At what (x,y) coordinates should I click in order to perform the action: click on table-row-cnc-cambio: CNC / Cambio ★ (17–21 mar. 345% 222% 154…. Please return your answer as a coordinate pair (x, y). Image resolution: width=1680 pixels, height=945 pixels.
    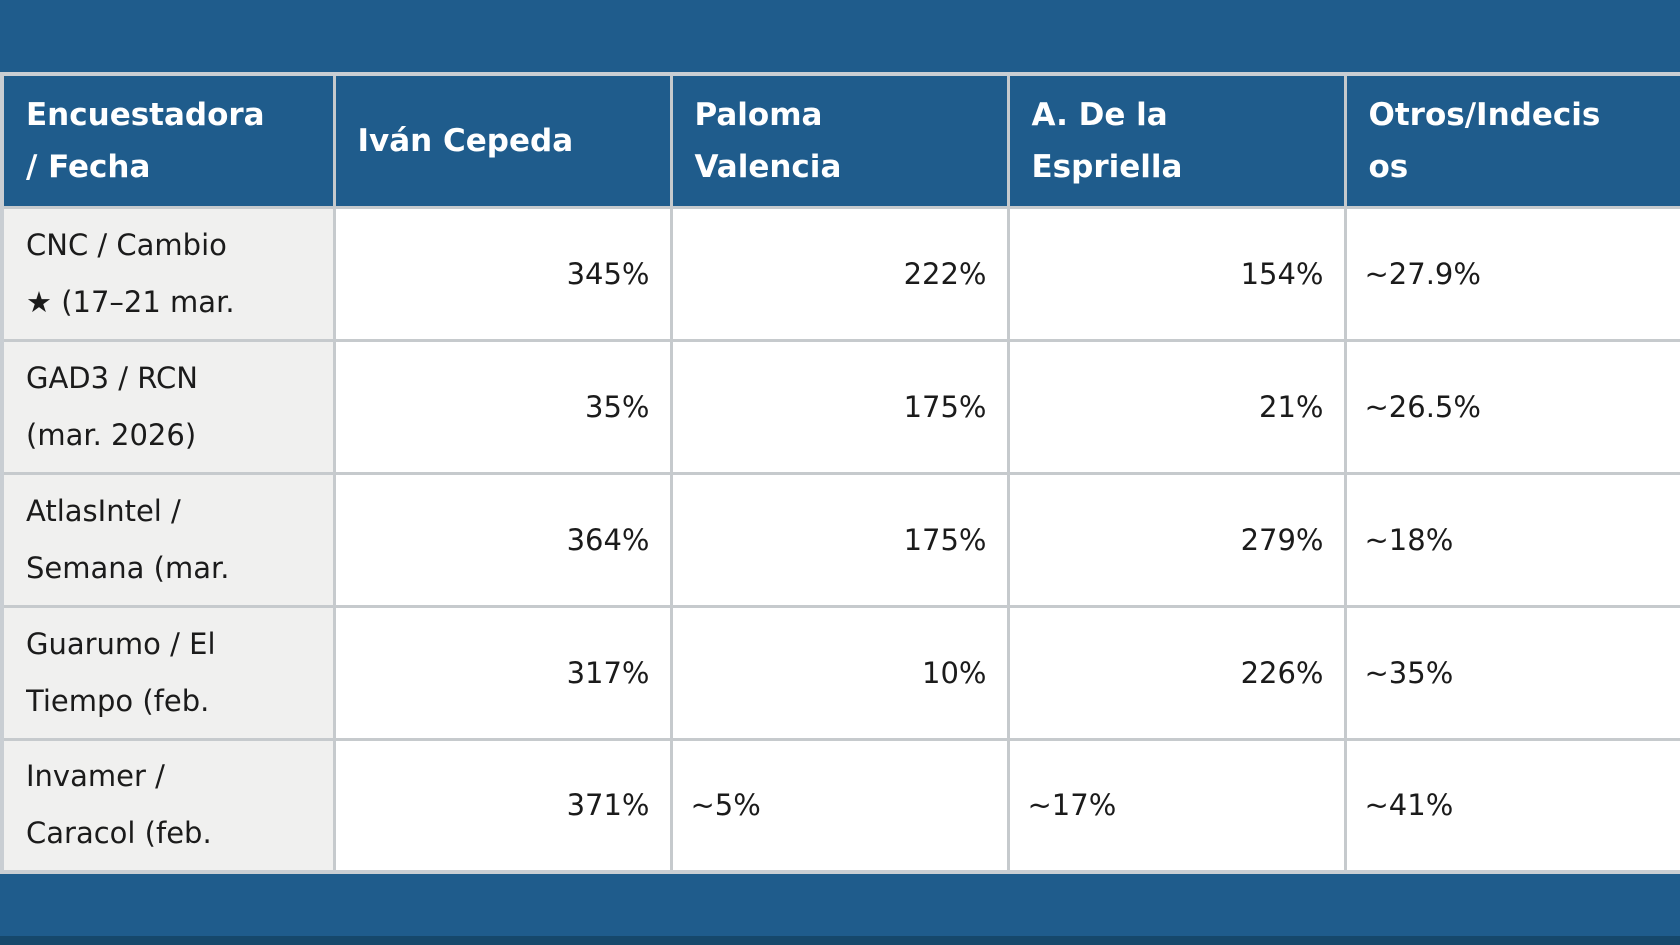
    Looking at the image, I should click on (840, 273).